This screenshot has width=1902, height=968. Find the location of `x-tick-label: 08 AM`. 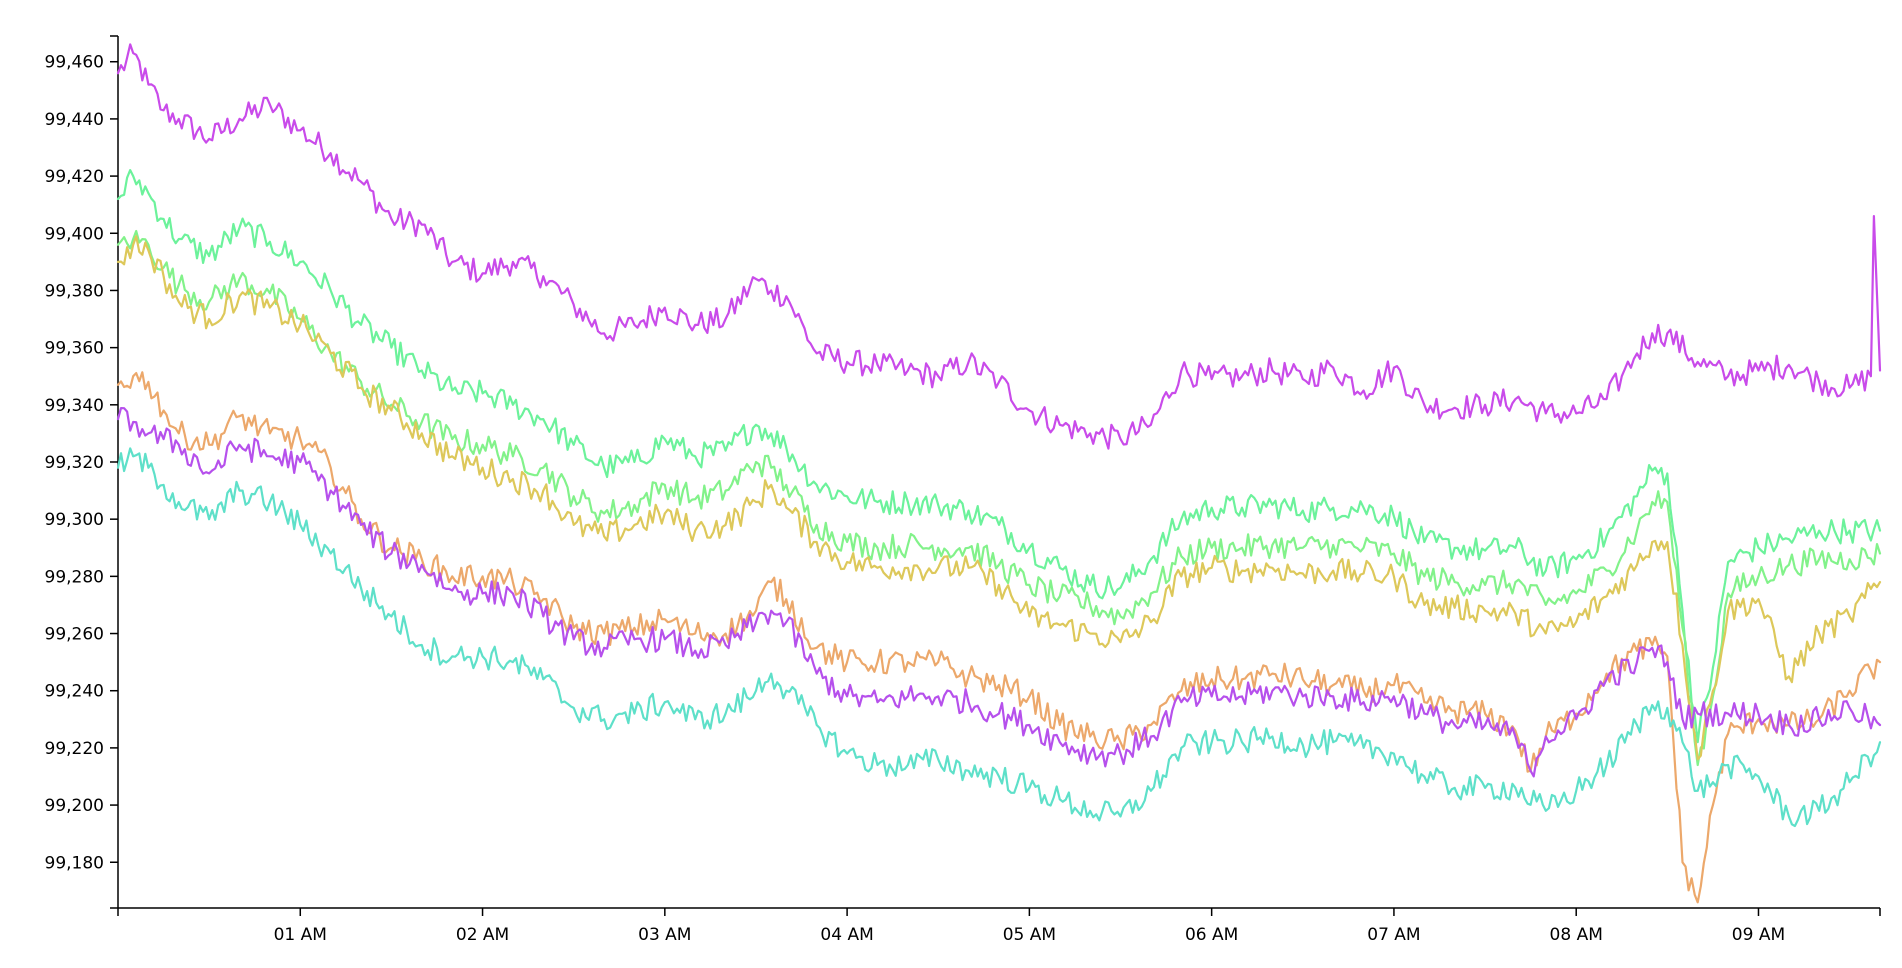

x-tick-label: 08 AM is located at coordinates (1576, 935).